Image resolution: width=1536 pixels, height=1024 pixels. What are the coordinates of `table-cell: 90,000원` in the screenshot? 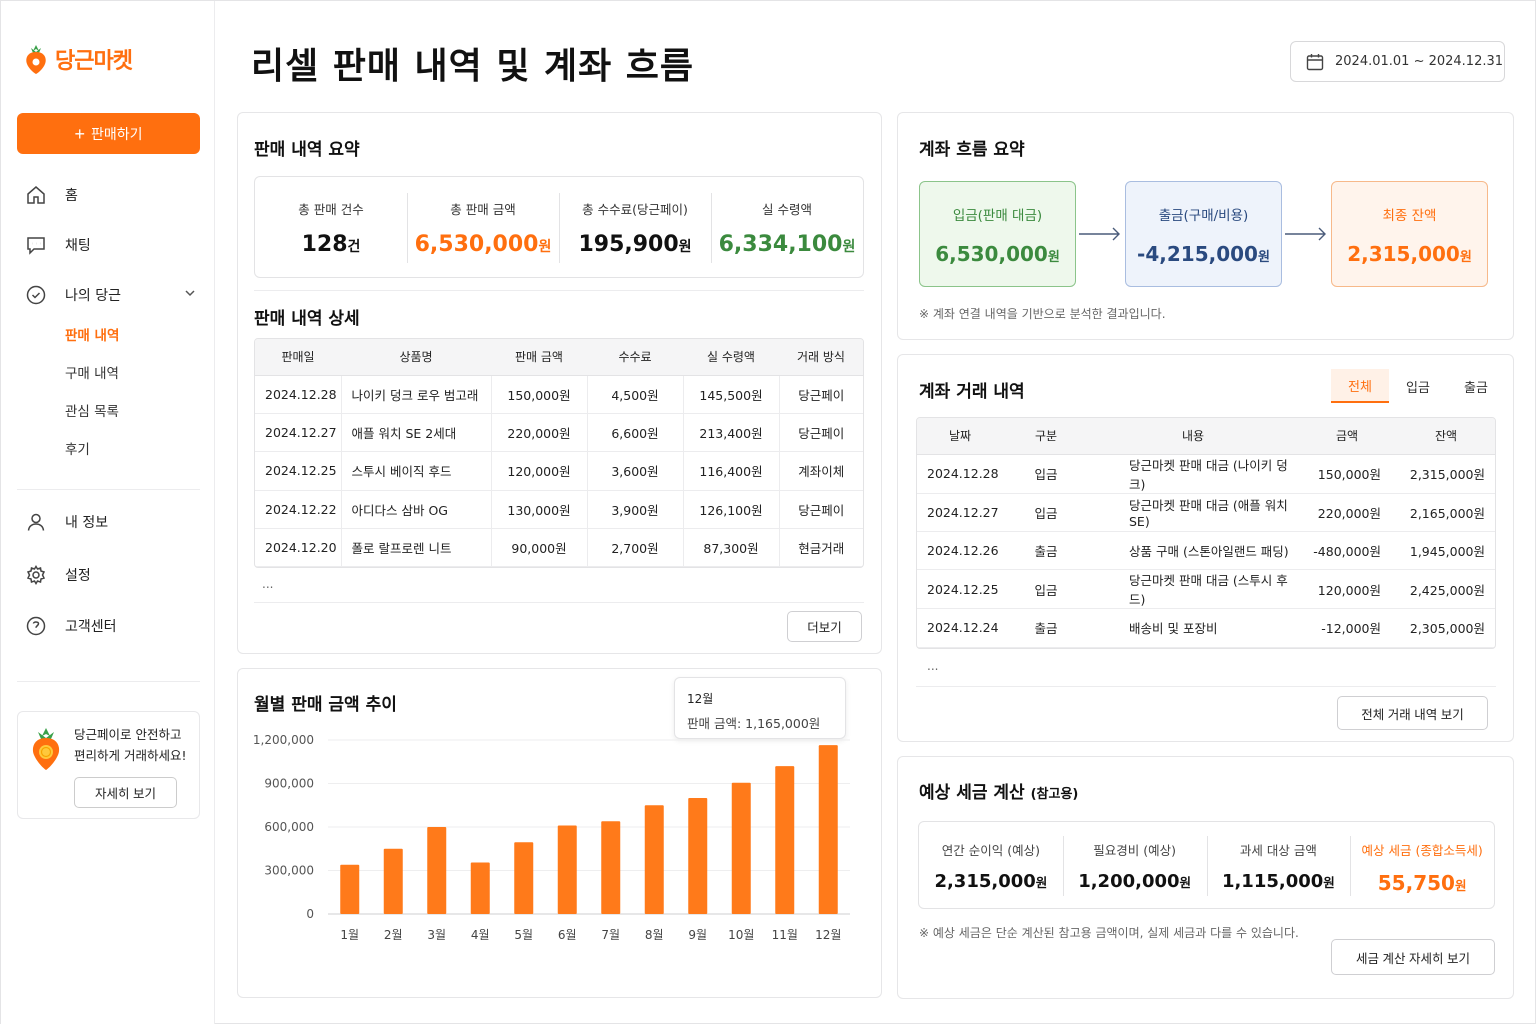 It's located at (539, 548).